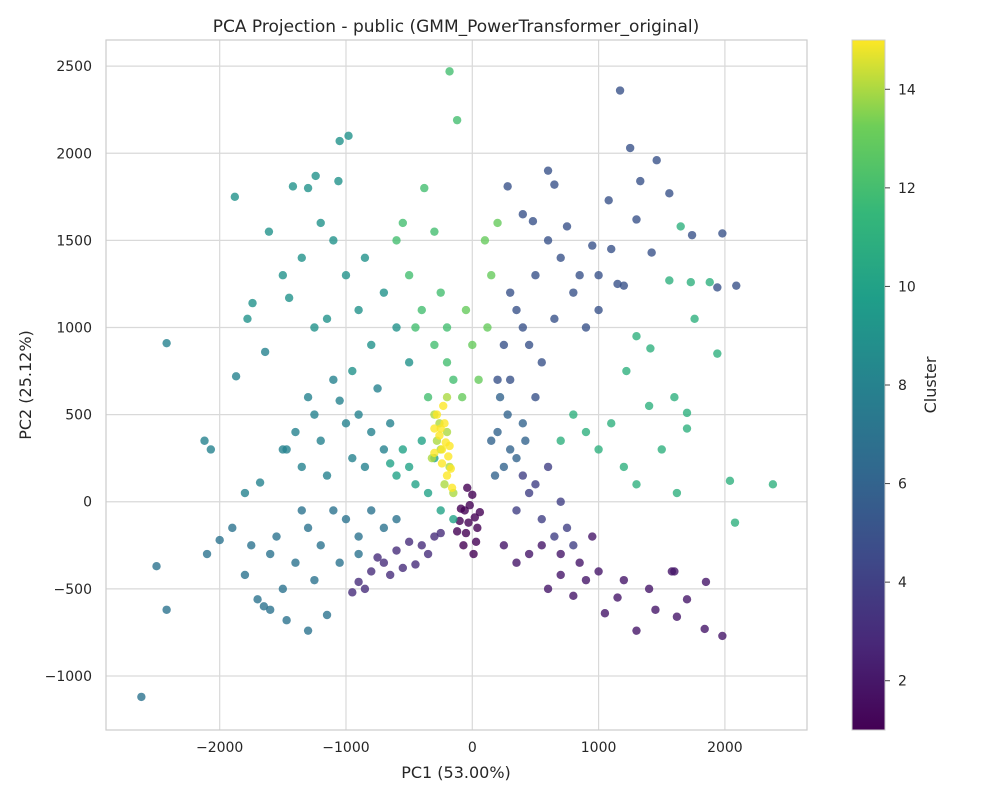 Image resolution: width=1000 pixels, height=800 pixels. What do you see at coordinates (902, 682) in the screenshot?
I see `colorbar-tick-label: 2` at bounding box center [902, 682].